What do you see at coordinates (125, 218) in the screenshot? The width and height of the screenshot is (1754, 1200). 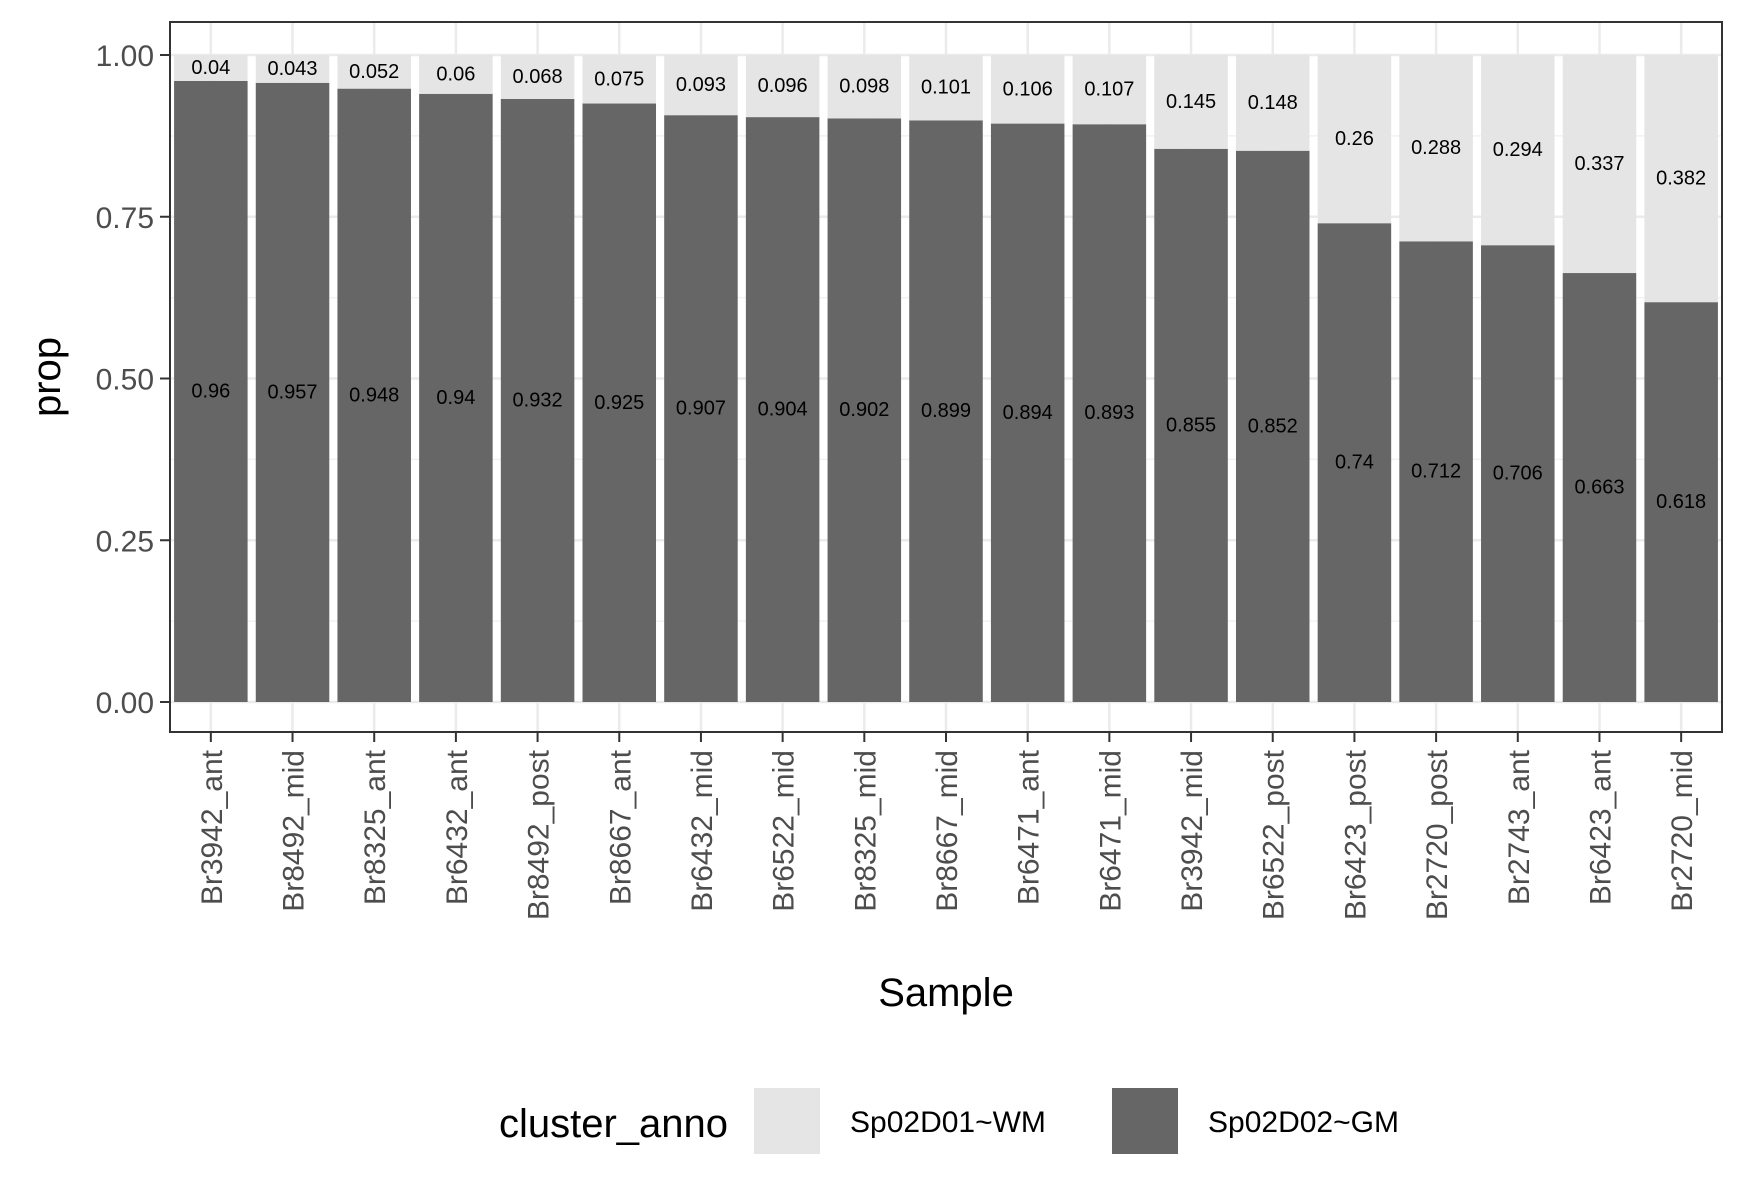 I see `y-tick-label: 0.75` at bounding box center [125, 218].